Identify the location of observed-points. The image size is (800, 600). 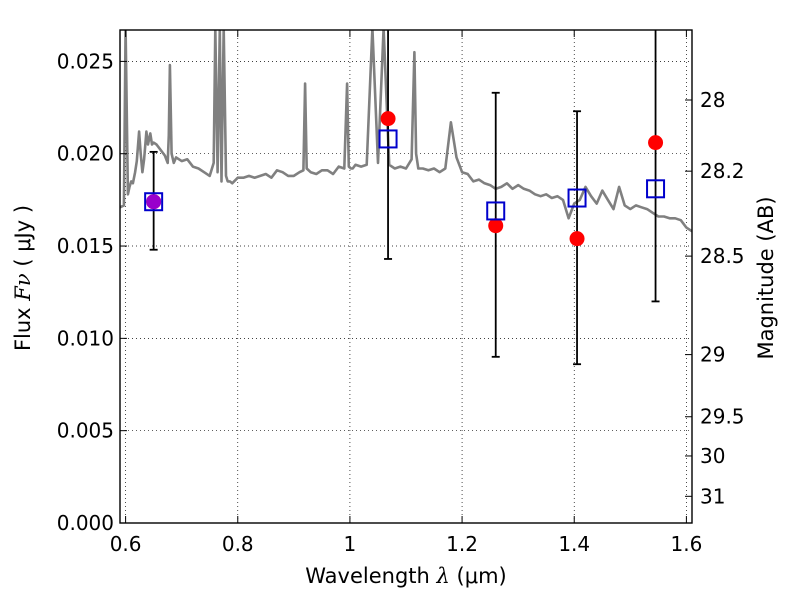
(405, 179).